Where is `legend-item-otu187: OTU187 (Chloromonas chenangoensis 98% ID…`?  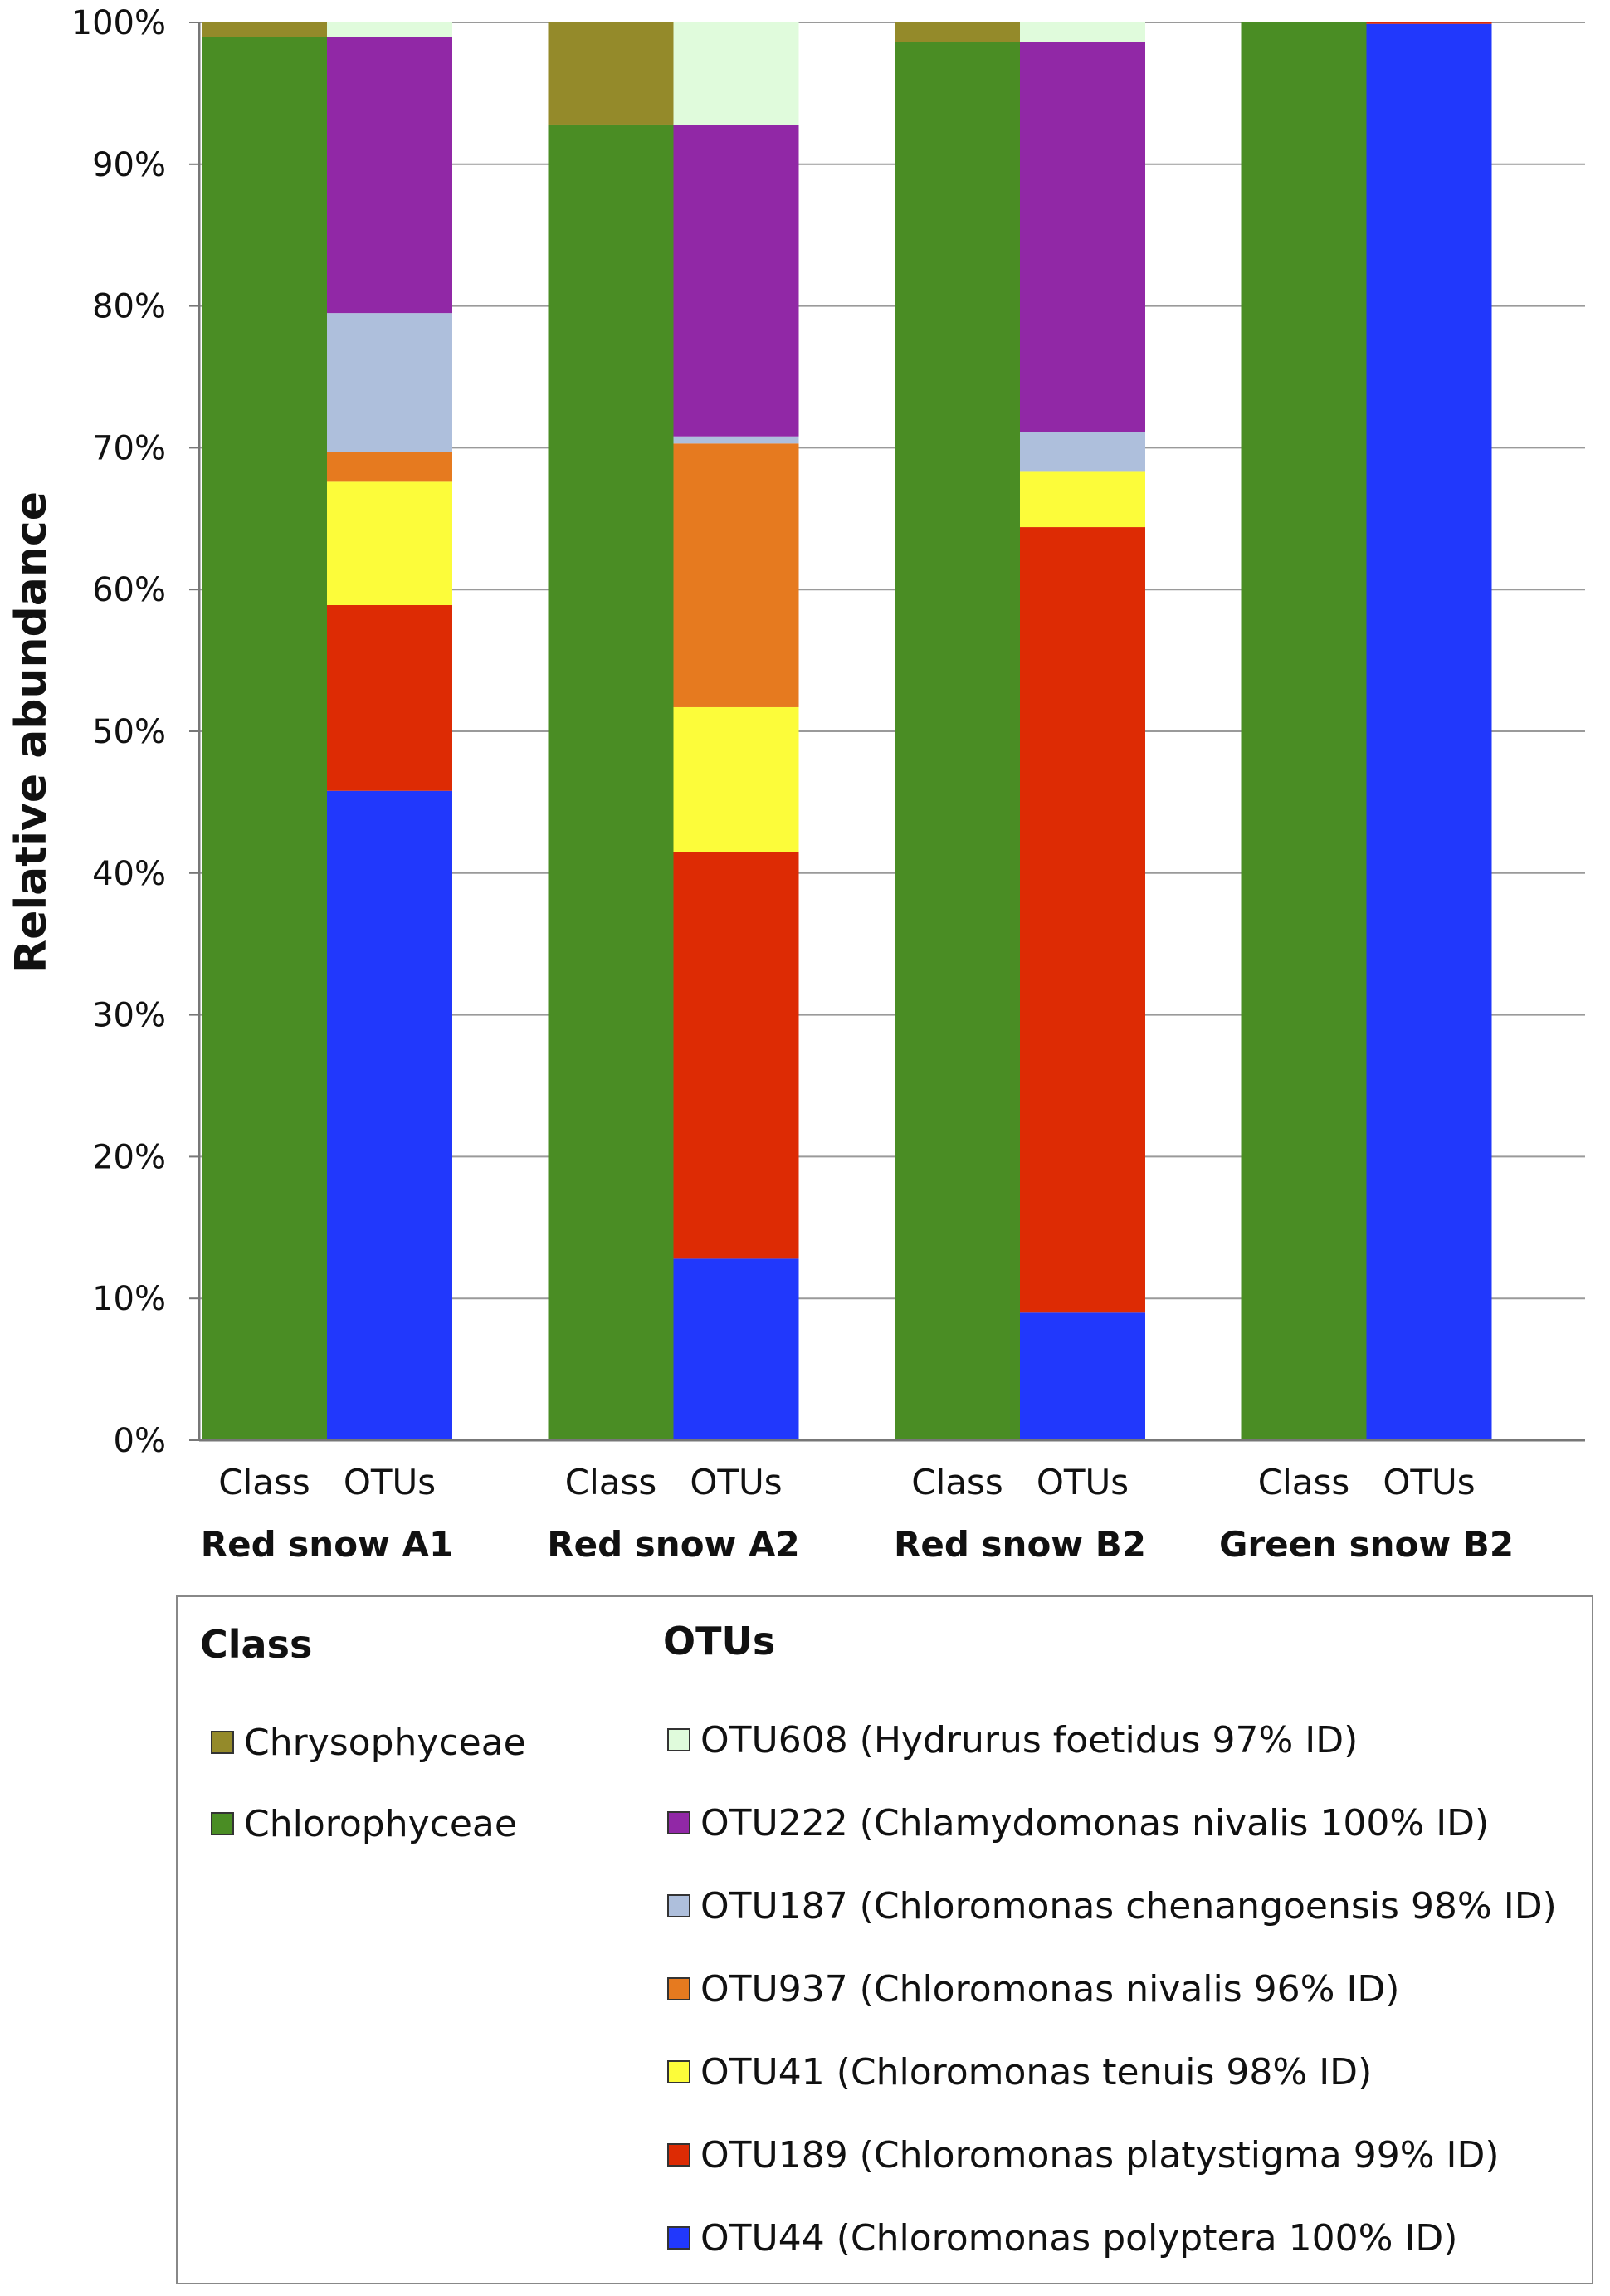 legend-item-otu187: OTU187 (Chloromonas chenangoensis 98% ID… is located at coordinates (1112, 1906).